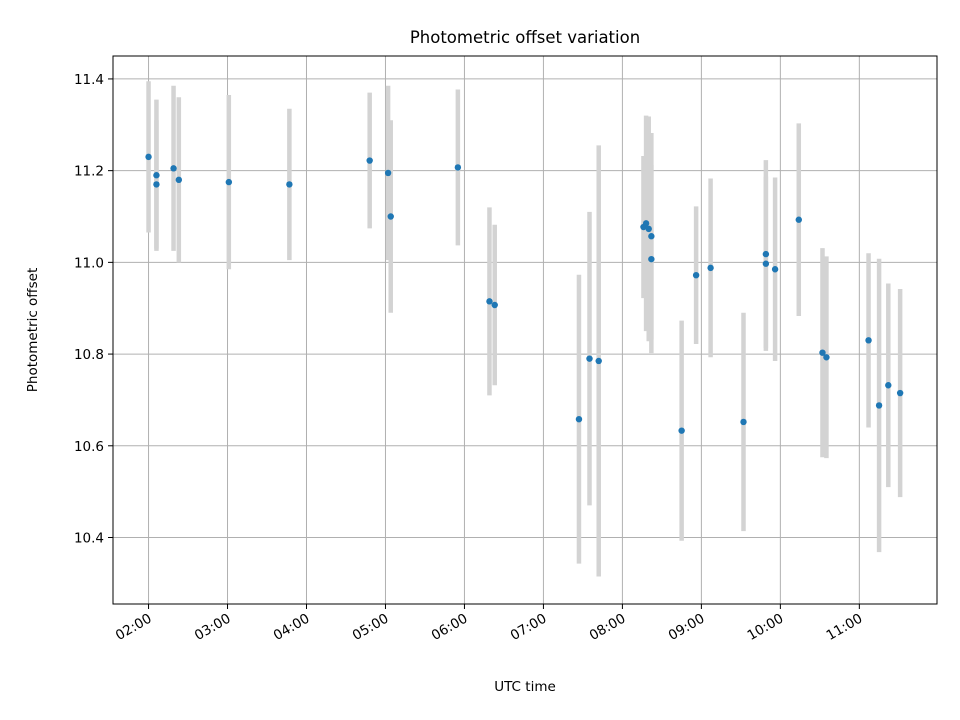 The image size is (960, 720). I want to click on y-tick-label: 11.0, so click(89, 263).